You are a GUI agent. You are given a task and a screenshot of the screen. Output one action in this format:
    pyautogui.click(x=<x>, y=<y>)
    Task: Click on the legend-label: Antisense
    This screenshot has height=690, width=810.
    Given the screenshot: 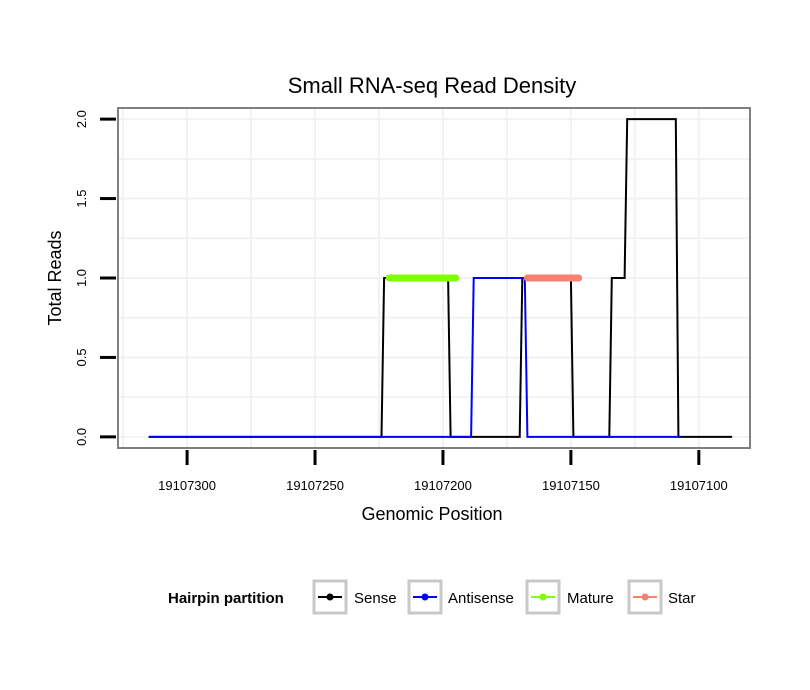 What is the action you would take?
    pyautogui.click(x=481, y=598)
    